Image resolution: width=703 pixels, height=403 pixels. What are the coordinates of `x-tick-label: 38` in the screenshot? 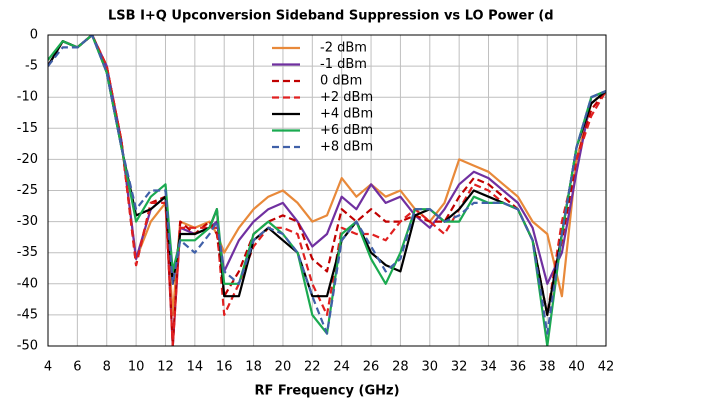 It's located at (547, 367).